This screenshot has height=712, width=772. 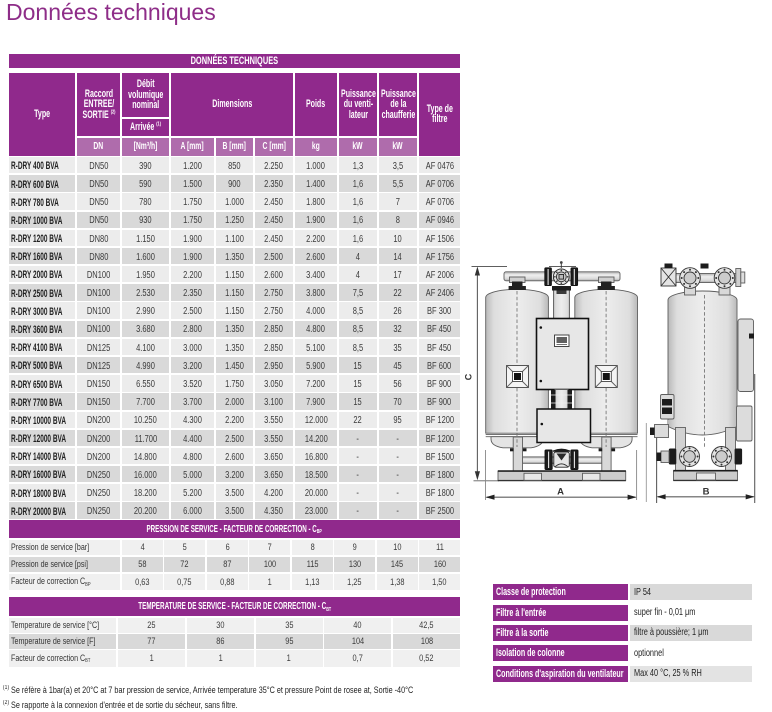 I want to click on svg-text: B, so click(x=706, y=492).